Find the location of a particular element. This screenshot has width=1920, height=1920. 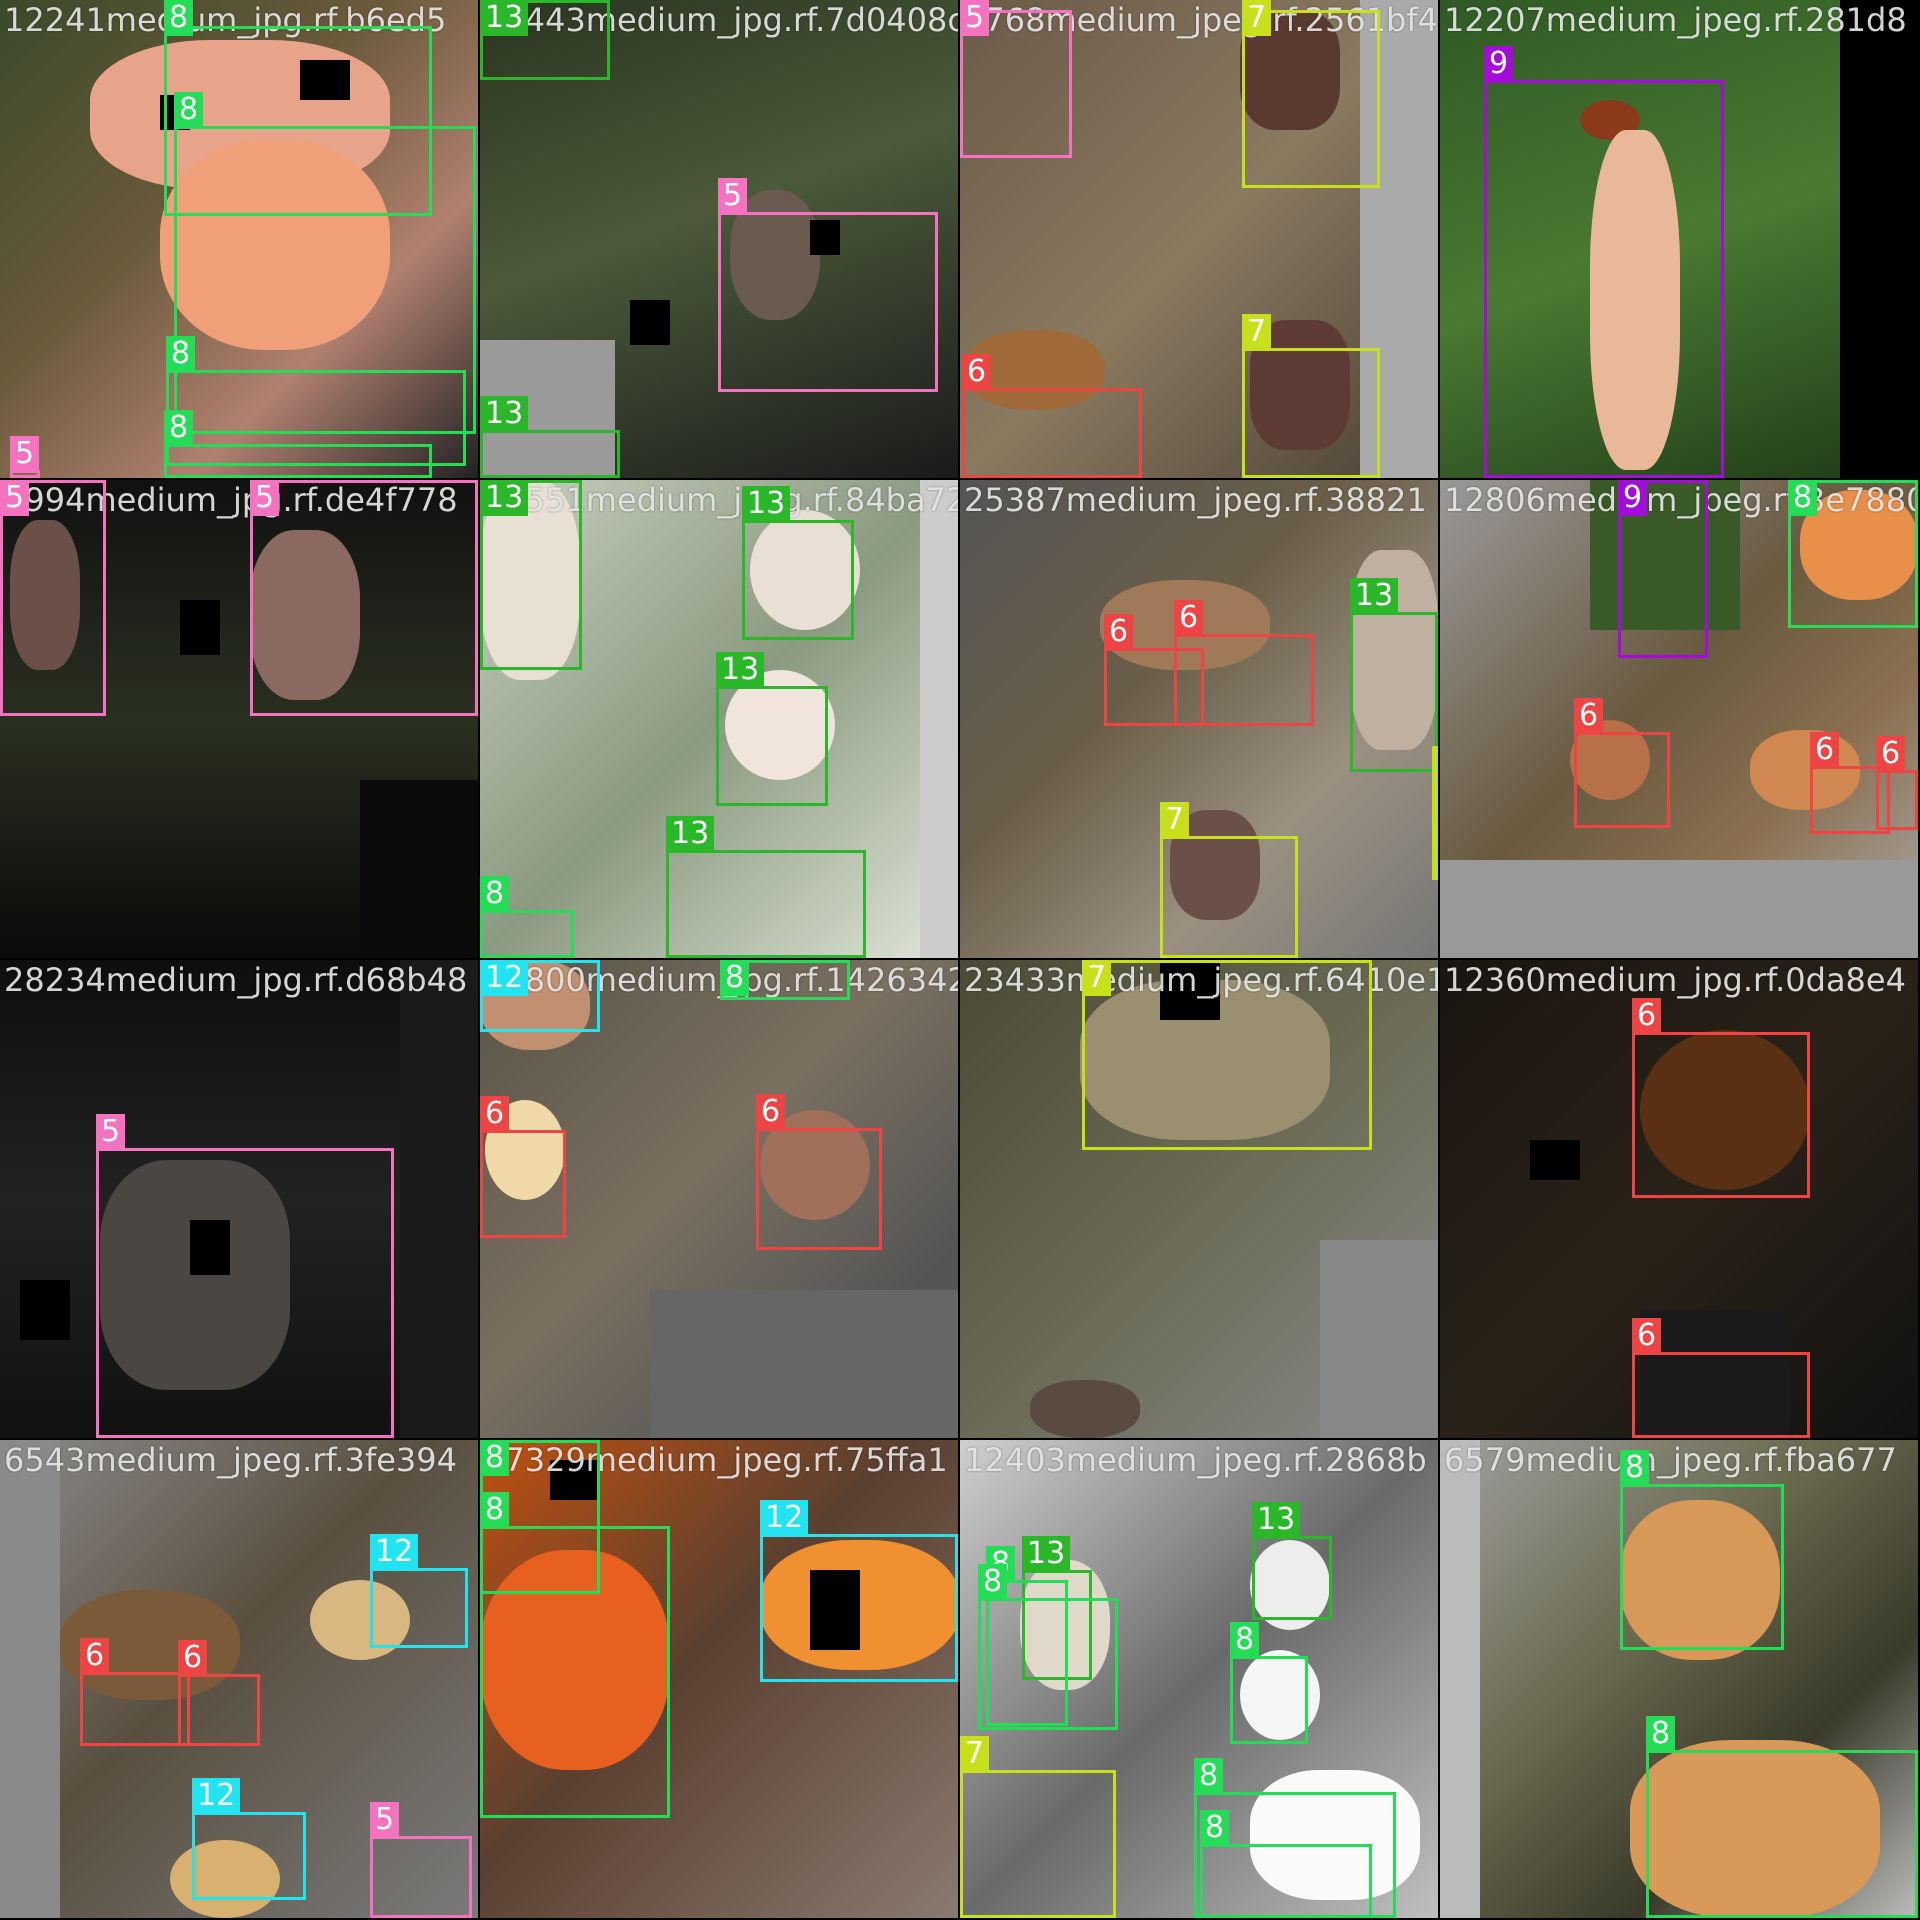

class-label: 12 is located at coordinates (394, 1552).